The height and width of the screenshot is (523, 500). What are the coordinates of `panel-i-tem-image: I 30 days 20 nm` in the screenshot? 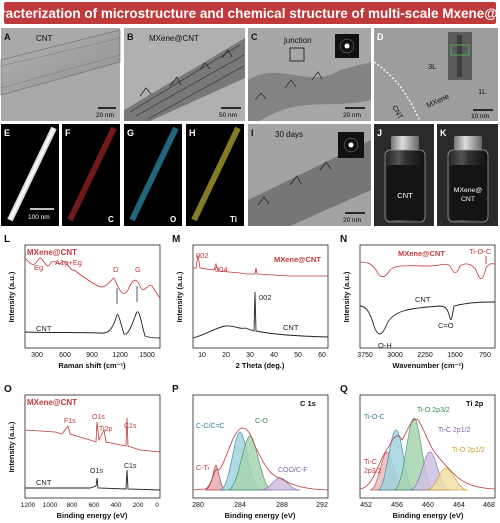 It's located at (309, 175).